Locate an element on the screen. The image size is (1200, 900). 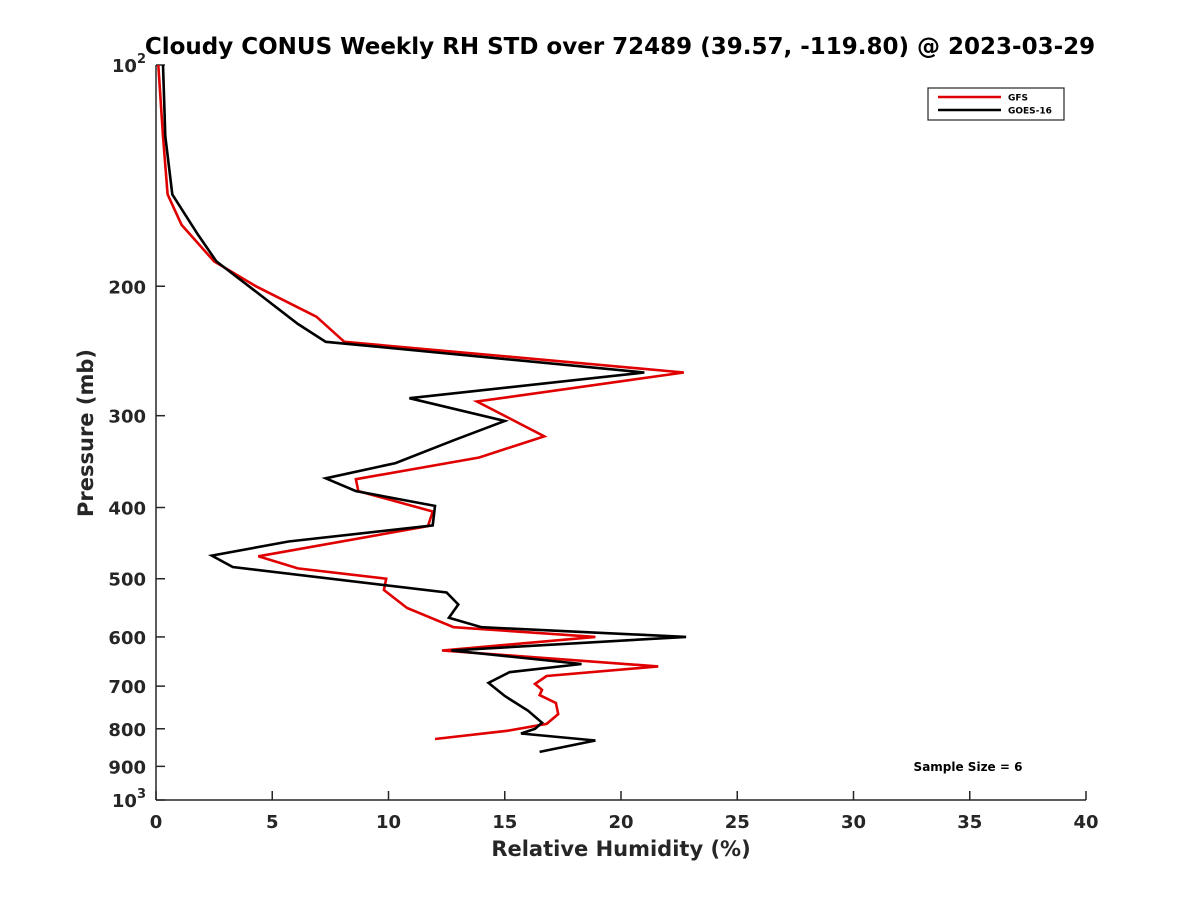
y-tick-label-exponent: 2 is located at coordinates (141, 59).